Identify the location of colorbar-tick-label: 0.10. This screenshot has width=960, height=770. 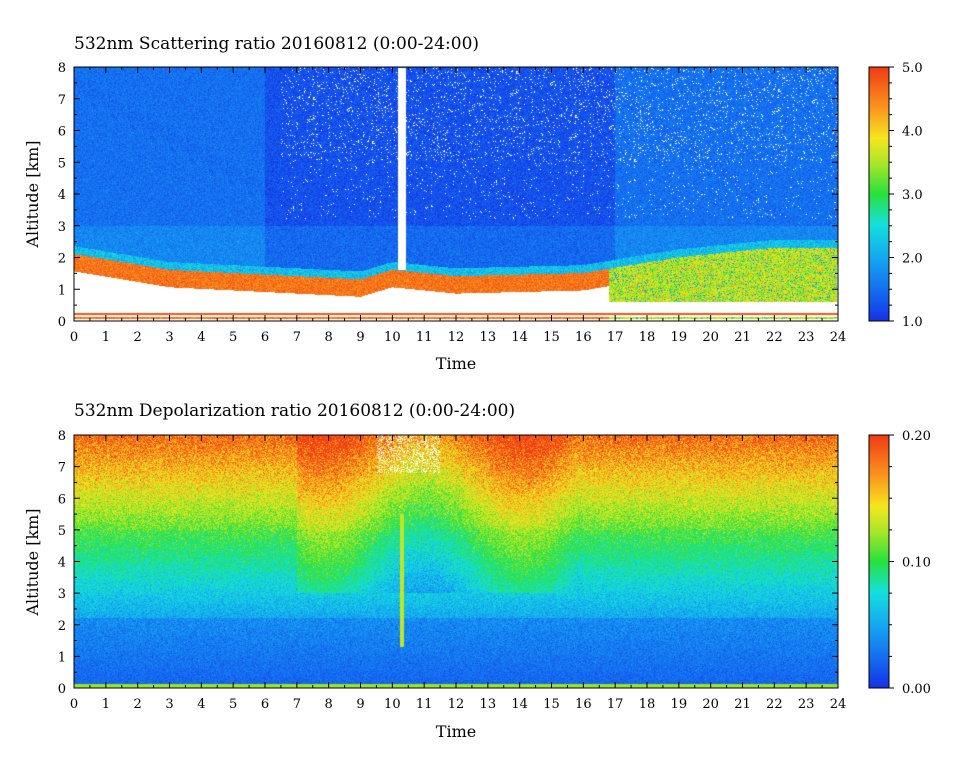
(916, 563).